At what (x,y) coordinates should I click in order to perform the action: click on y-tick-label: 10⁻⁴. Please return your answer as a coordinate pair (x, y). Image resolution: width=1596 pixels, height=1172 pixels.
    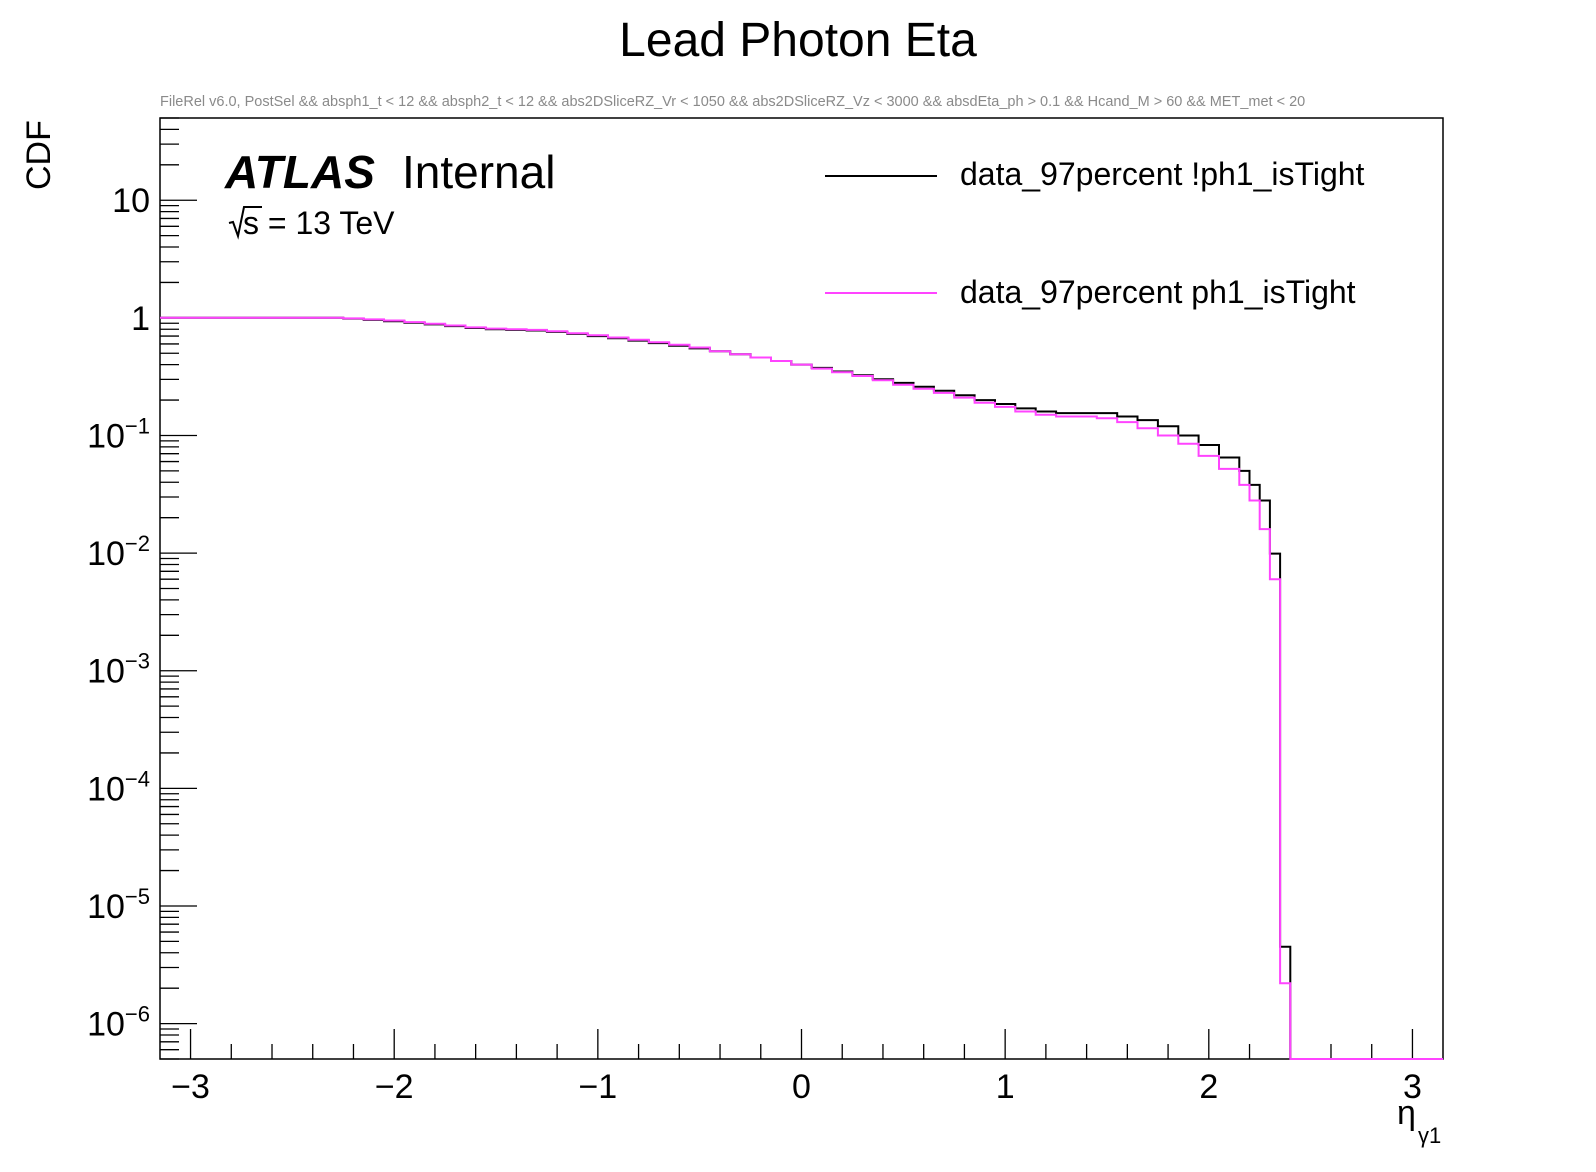
    Looking at the image, I should click on (118, 787).